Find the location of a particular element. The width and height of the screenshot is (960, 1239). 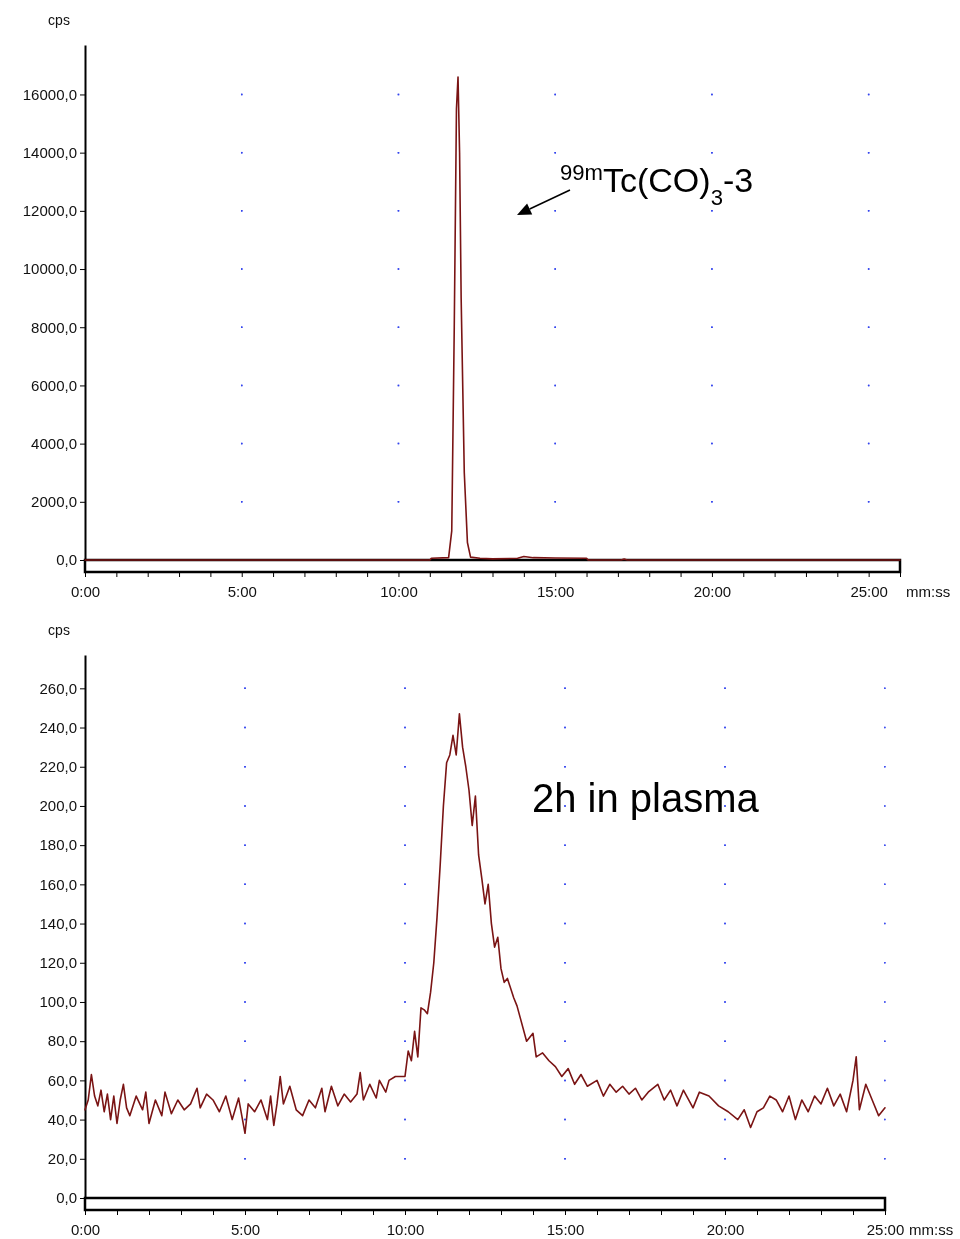

y-tick-label: 140,0 is located at coordinates (58, 923).